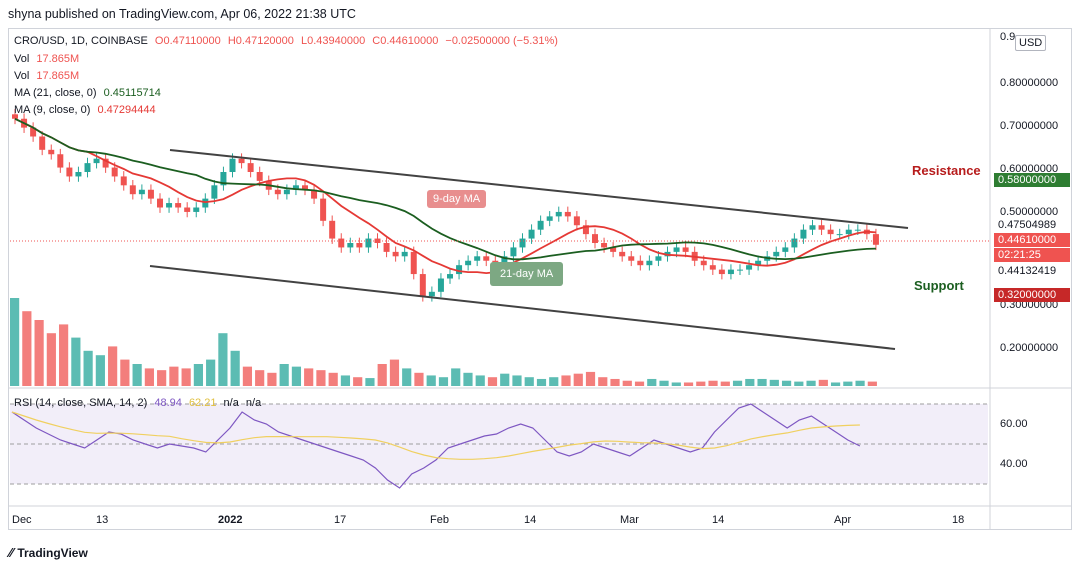 The image size is (1079, 568). I want to click on last-price-tag: 0.44610000, so click(1032, 240).